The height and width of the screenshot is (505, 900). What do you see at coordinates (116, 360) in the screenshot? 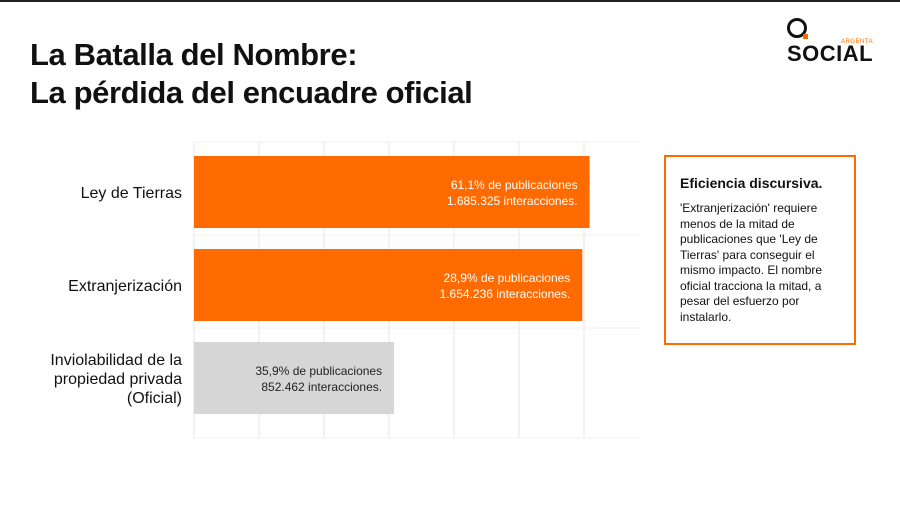
I see `category-label-2-0: Inviolabilidad de la` at bounding box center [116, 360].